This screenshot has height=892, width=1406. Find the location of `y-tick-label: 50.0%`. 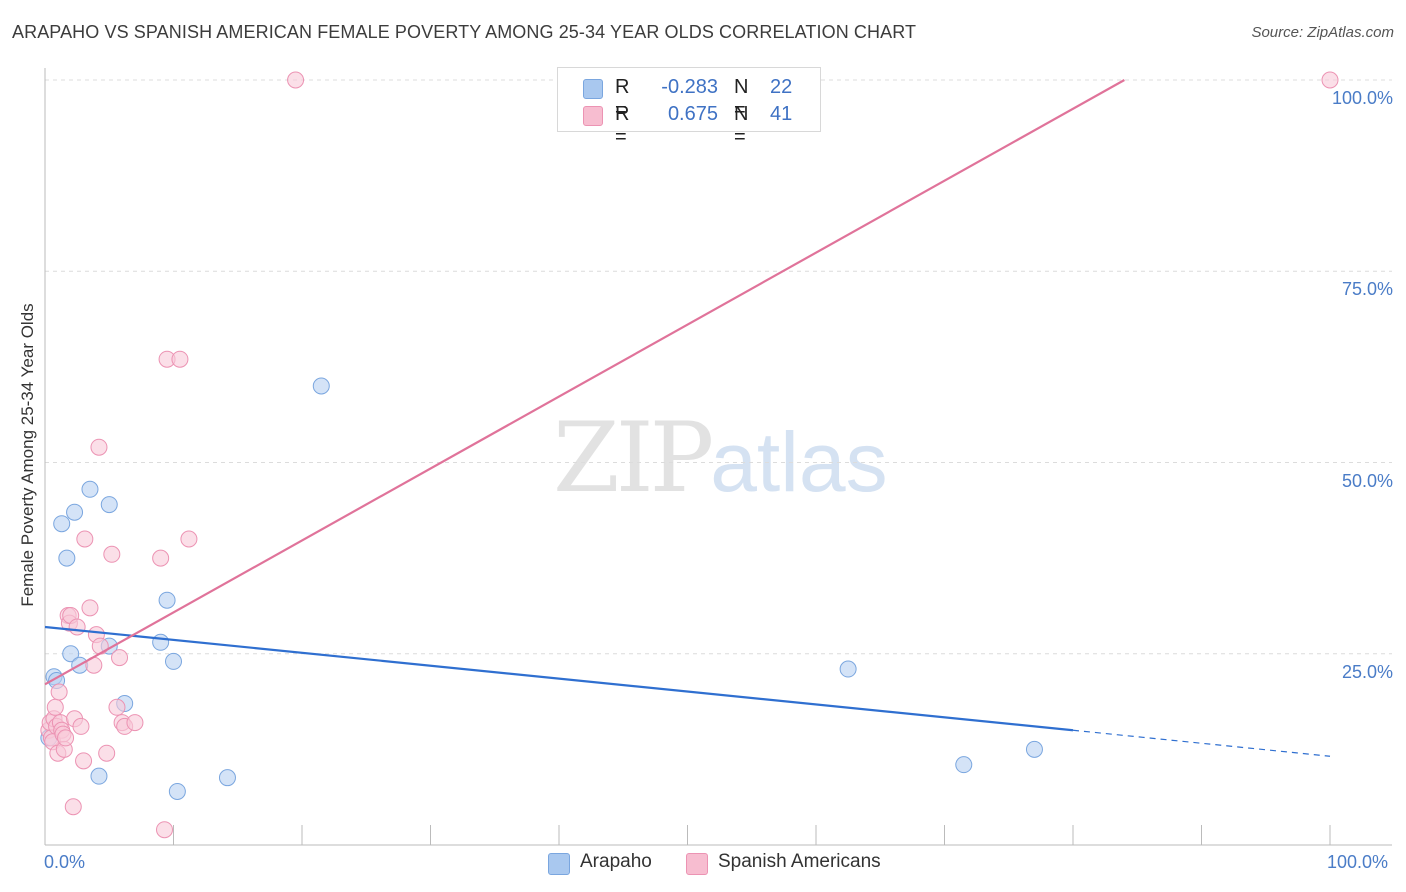

y-tick-label: 50.0% is located at coordinates (1367, 480).